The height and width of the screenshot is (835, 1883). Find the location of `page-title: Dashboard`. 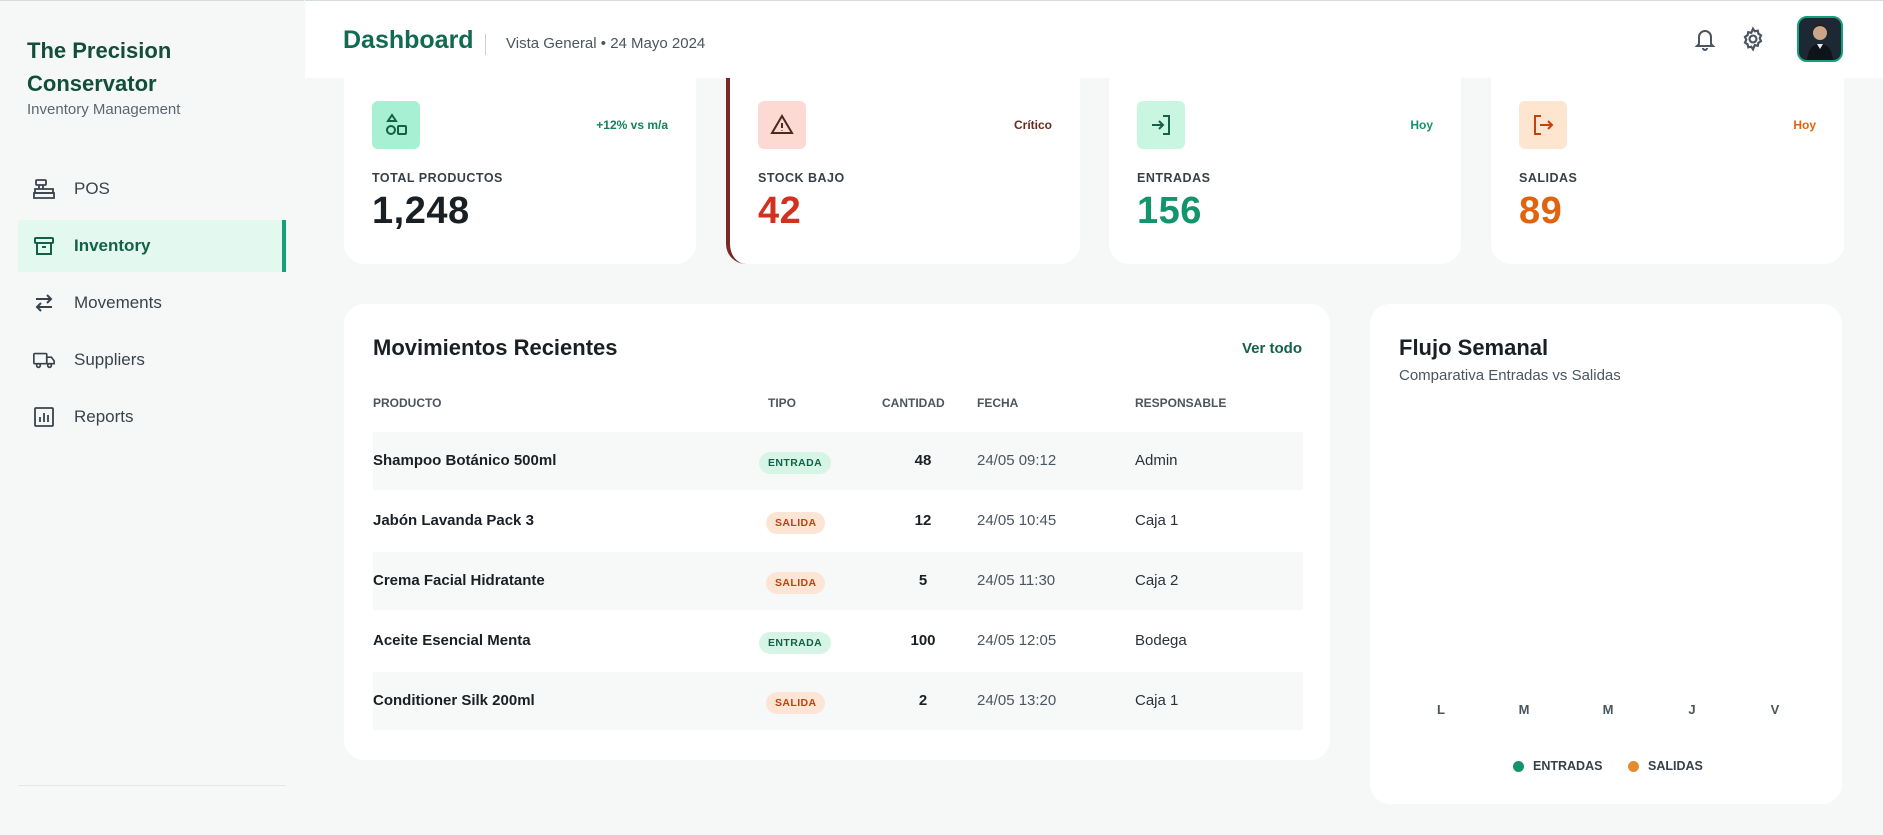

page-title: Dashboard is located at coordinates (408, 40).